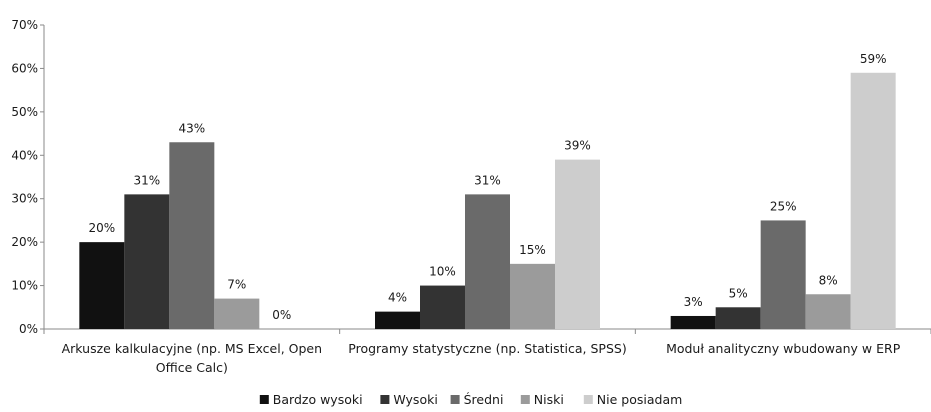 This screenshot has width=931, height=412. Describe the element at coordinates (397, 298) in the screenshot. I see `data-label: 4%` at that location.